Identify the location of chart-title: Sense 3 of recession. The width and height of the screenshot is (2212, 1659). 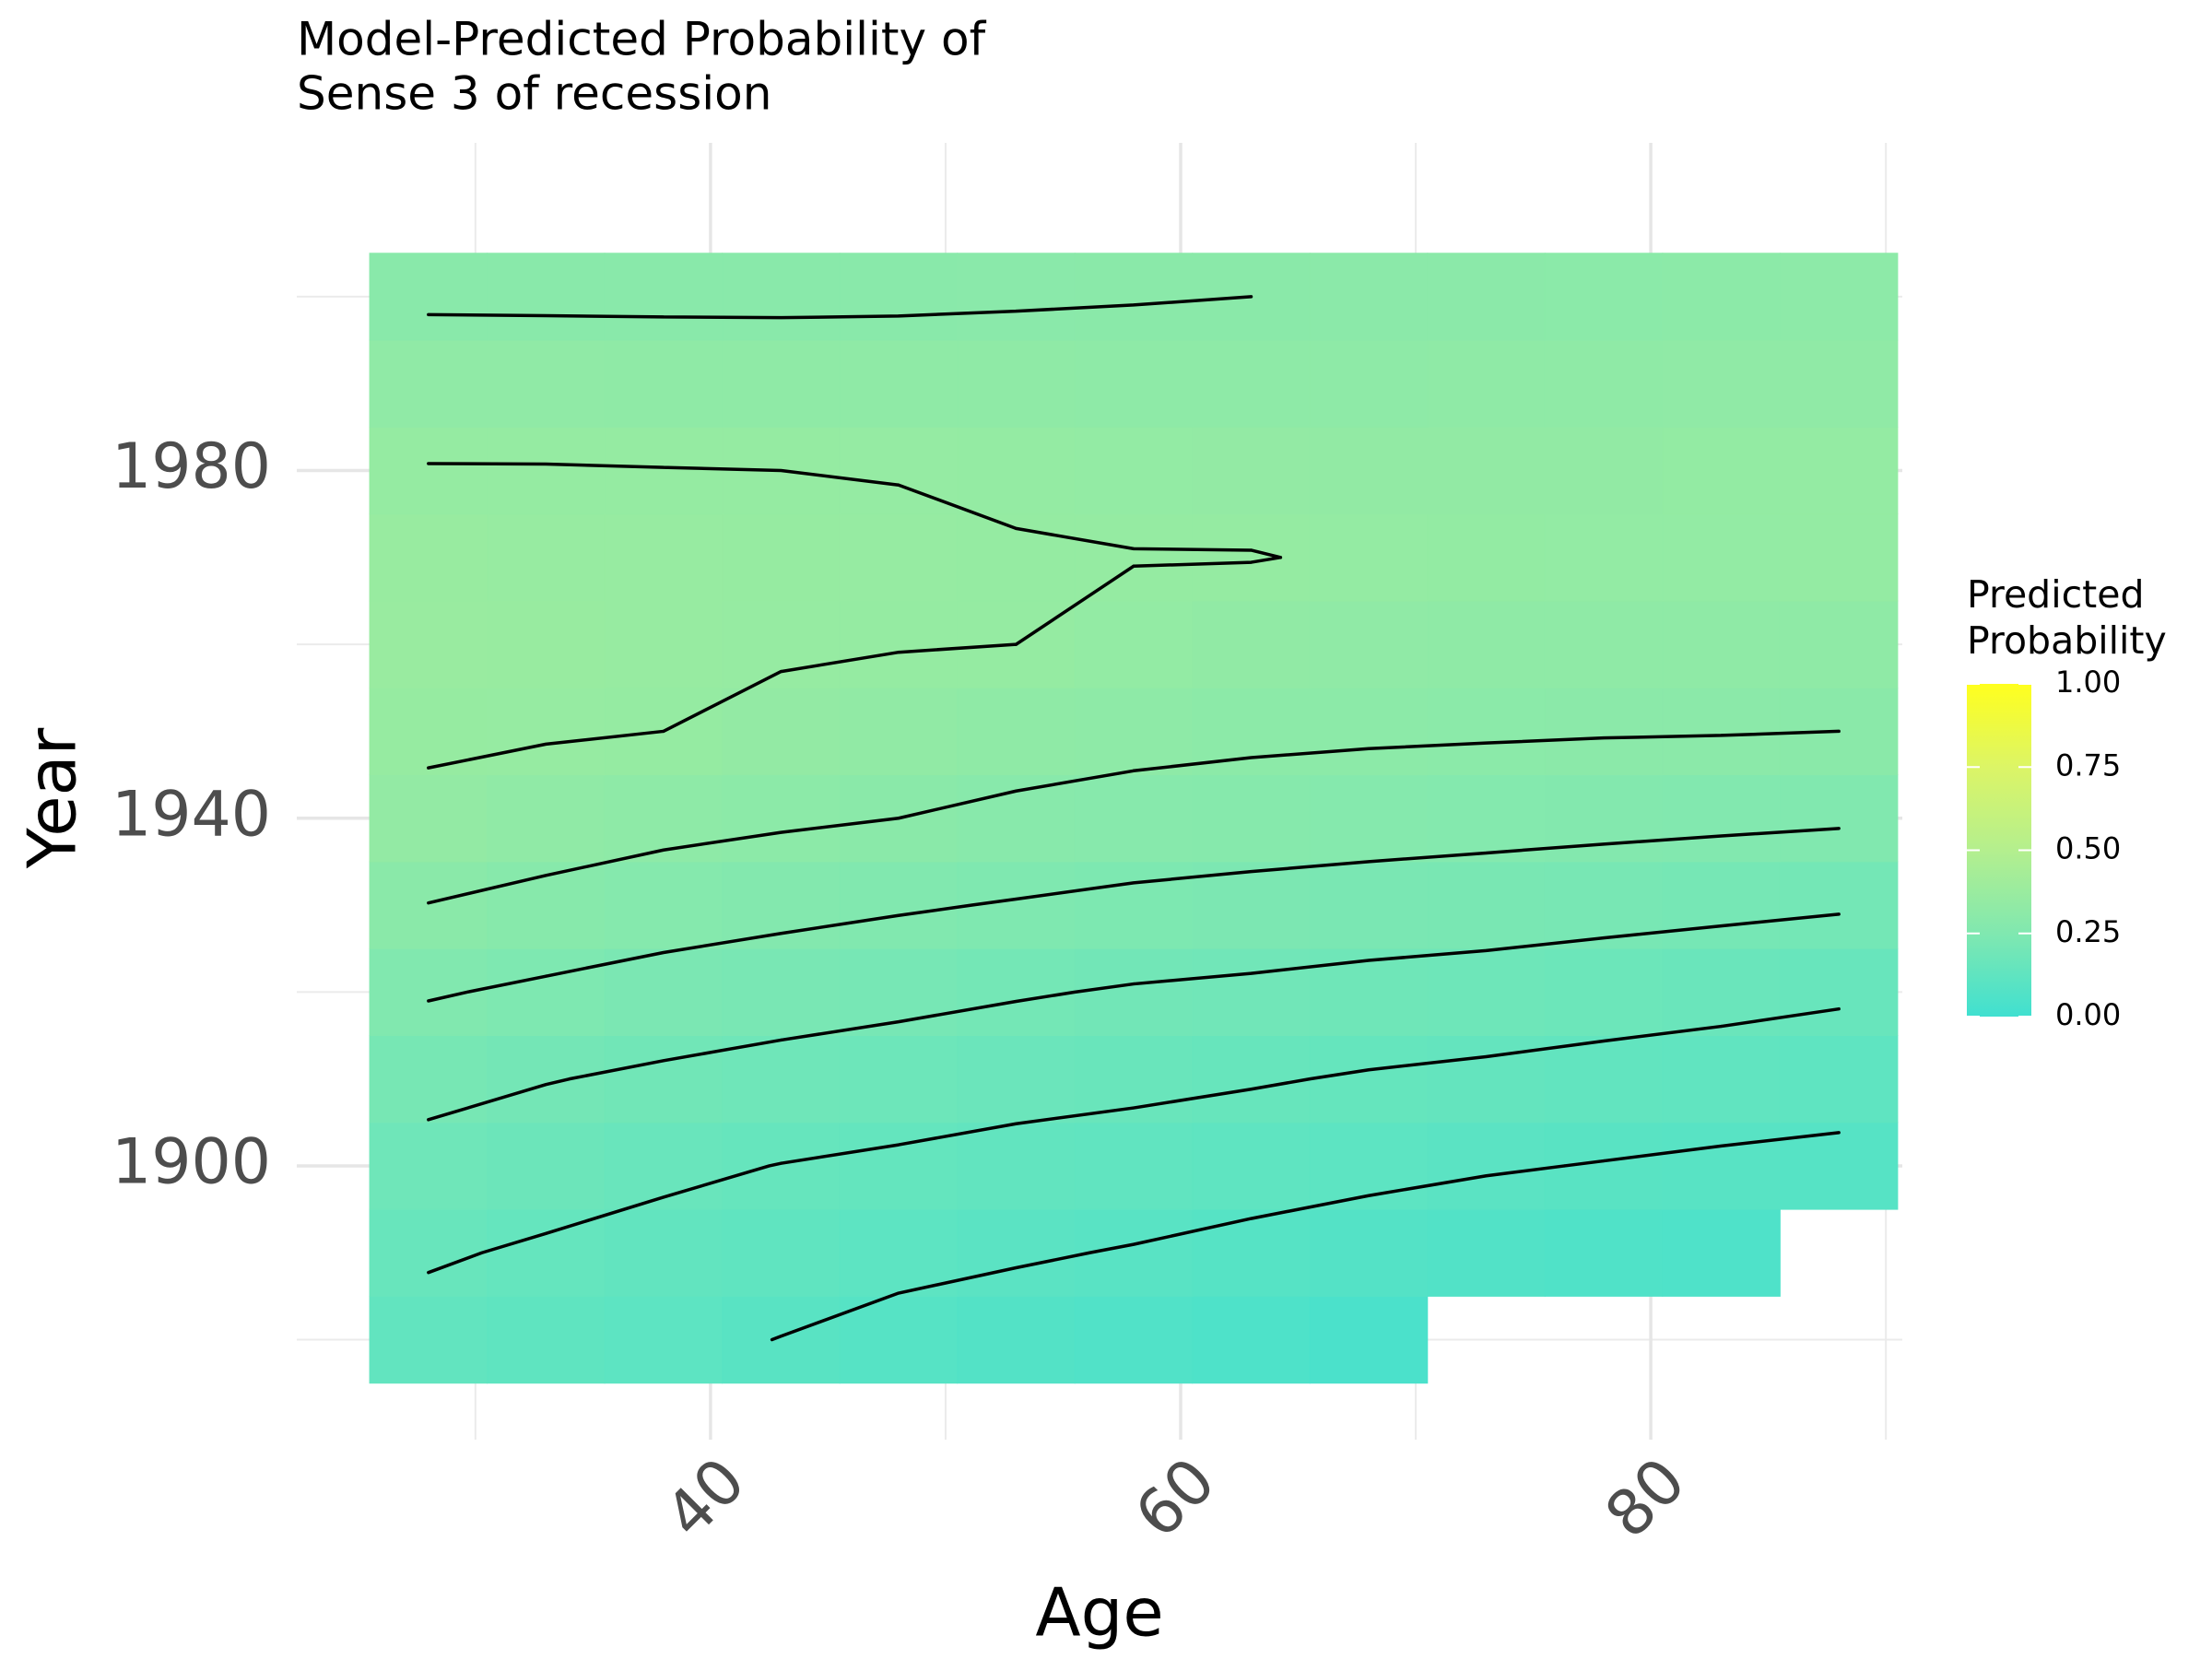
(534, 94).